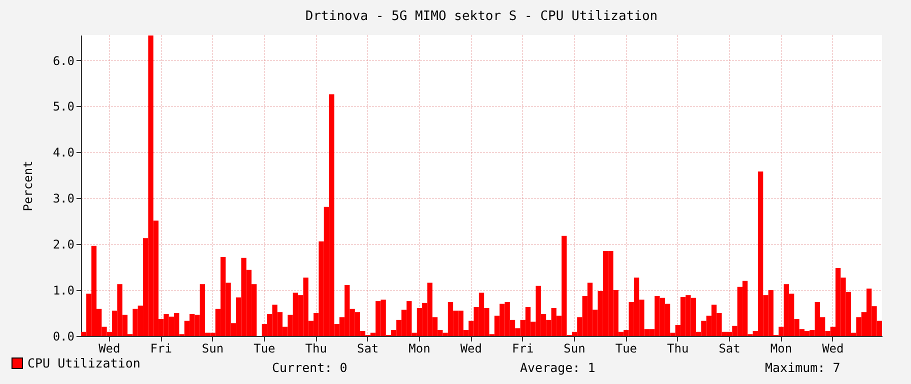  What do you see at coordinates (84, 362) in the screenshot?
I see `legend-label: CPU Utilization` at bounding box center [84, 362].